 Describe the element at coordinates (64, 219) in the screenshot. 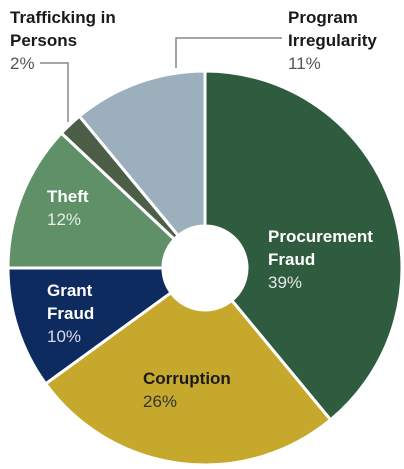

I see `value-label: 12%` at that location.